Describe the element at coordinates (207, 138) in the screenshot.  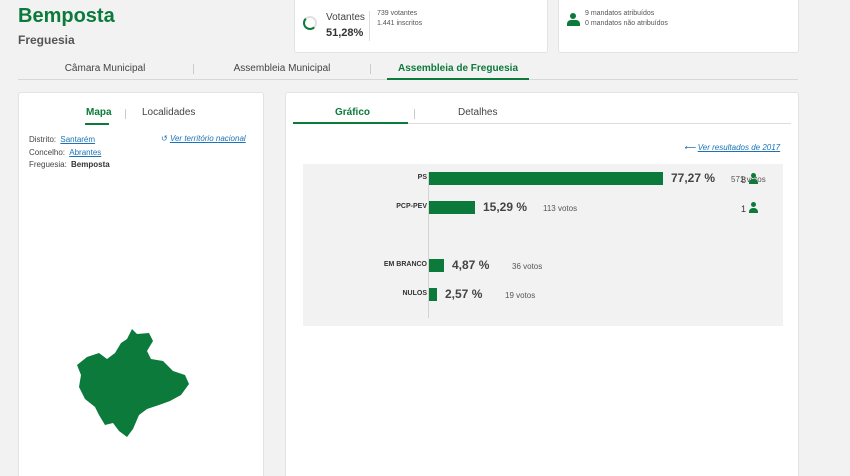
I see `national-link-text: Ver território nacional` at that location.